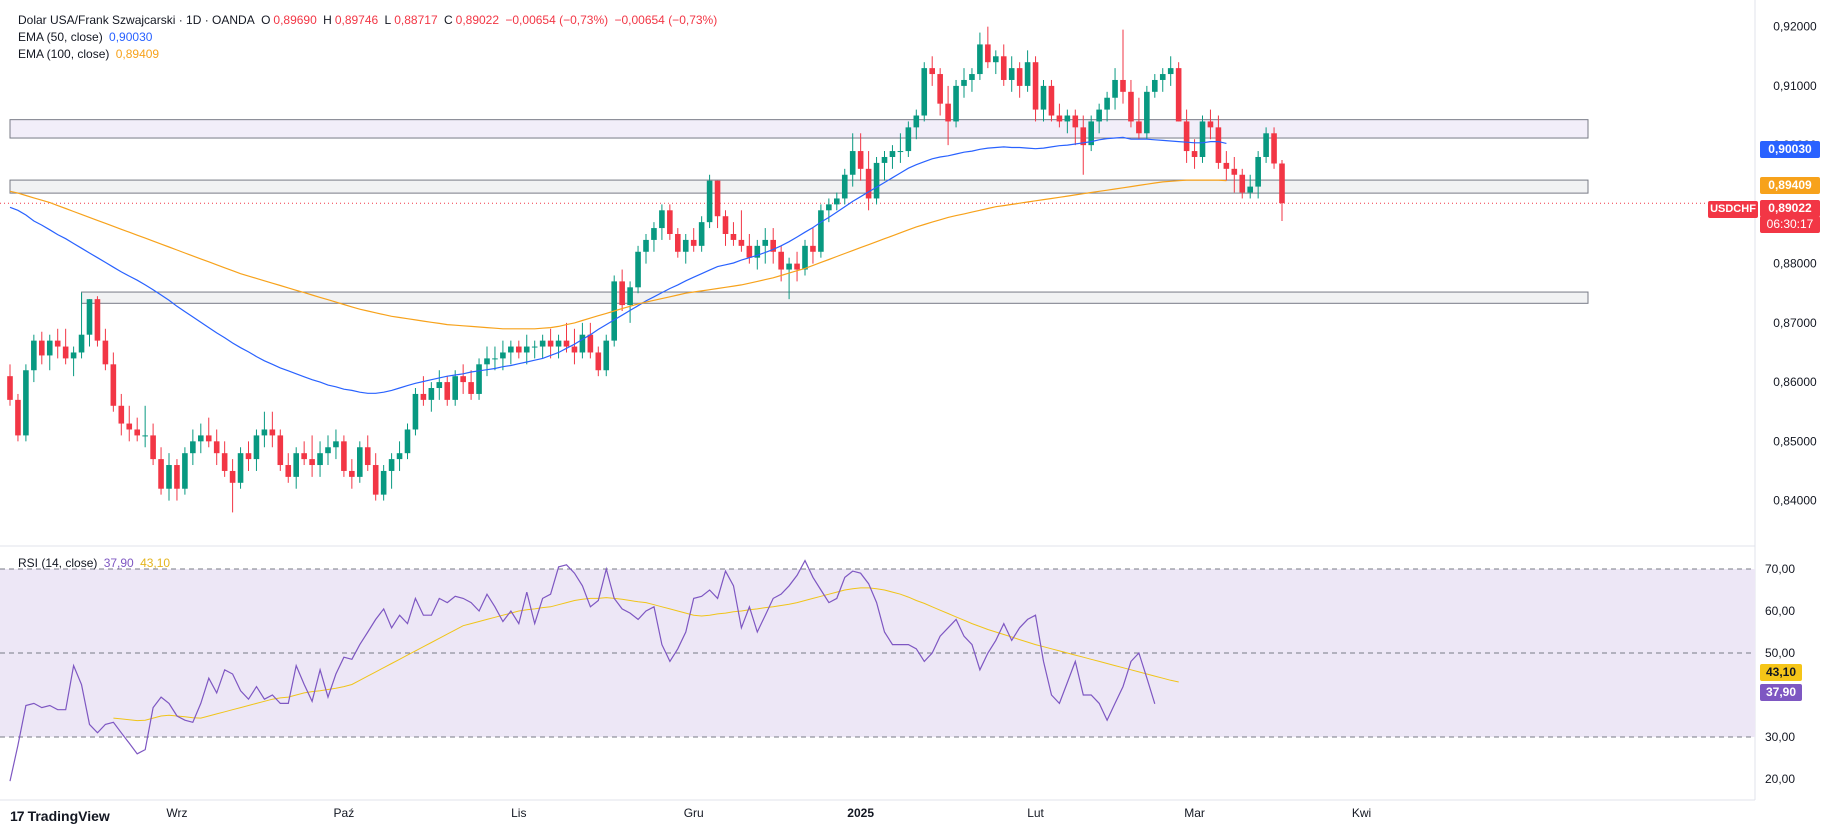 The height and width of the screenshot is (835, 1835). I want to click on legend-ema50: EMA (50, close) 0,90030, so click(86, 37).